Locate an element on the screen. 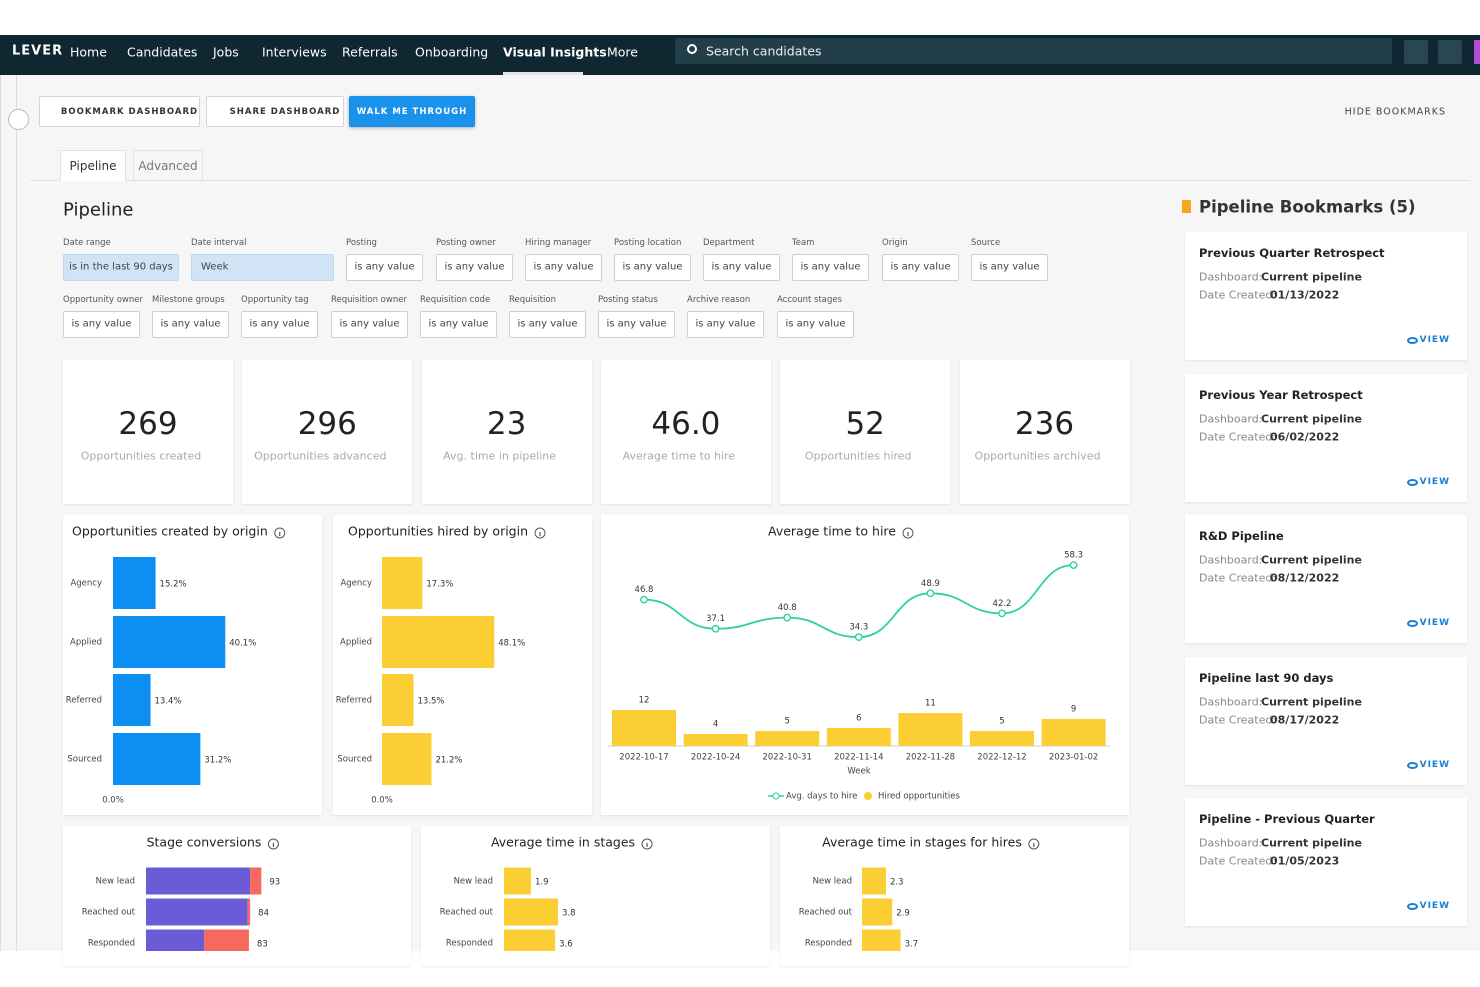  notifications-button is located at coordinates (1416, 52).